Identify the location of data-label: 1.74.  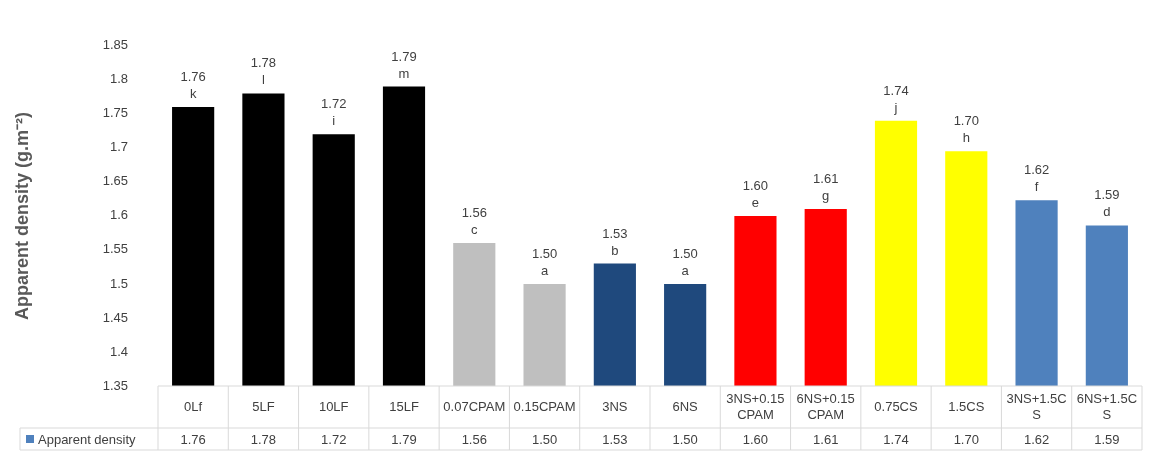
(896, 439).